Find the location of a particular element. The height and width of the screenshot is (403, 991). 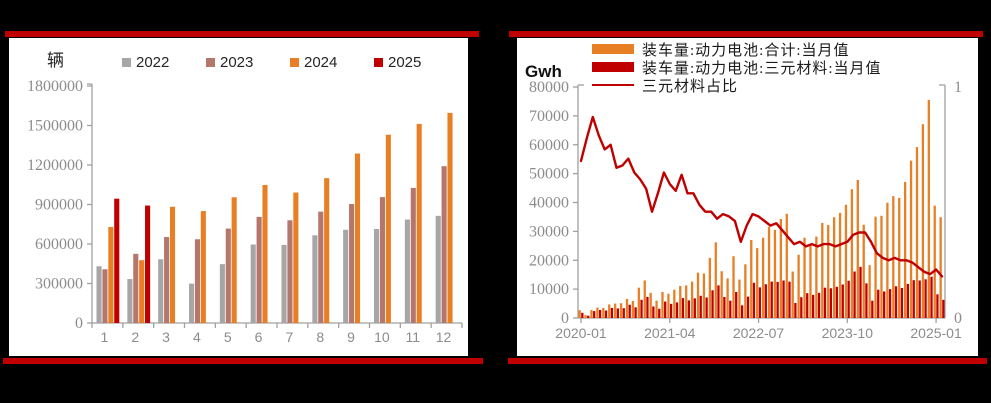

legend-item-2024: 2024 is located at coordinates (313, 62).